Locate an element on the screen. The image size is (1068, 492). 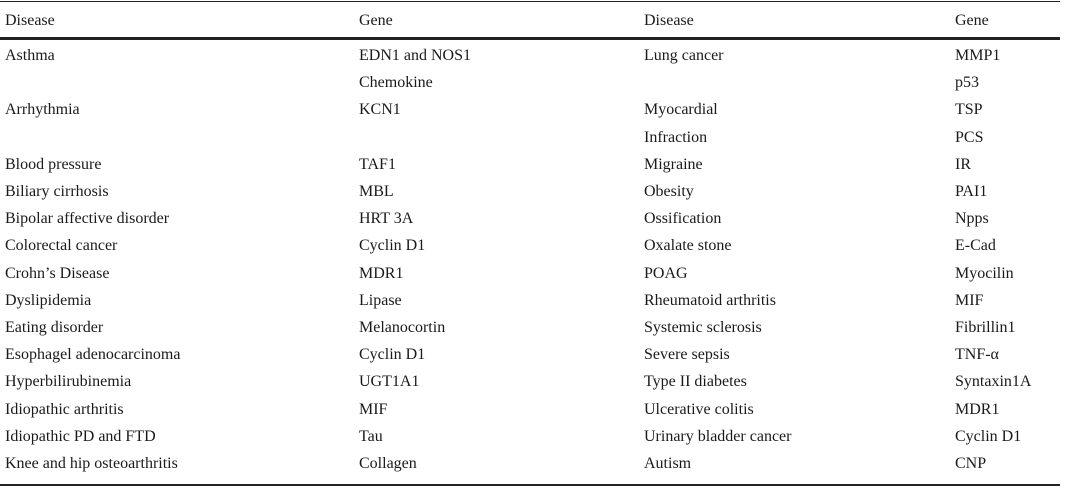
disease-left-cell: Knee and hip osteoarthritis is located at coordinates (91, 464).